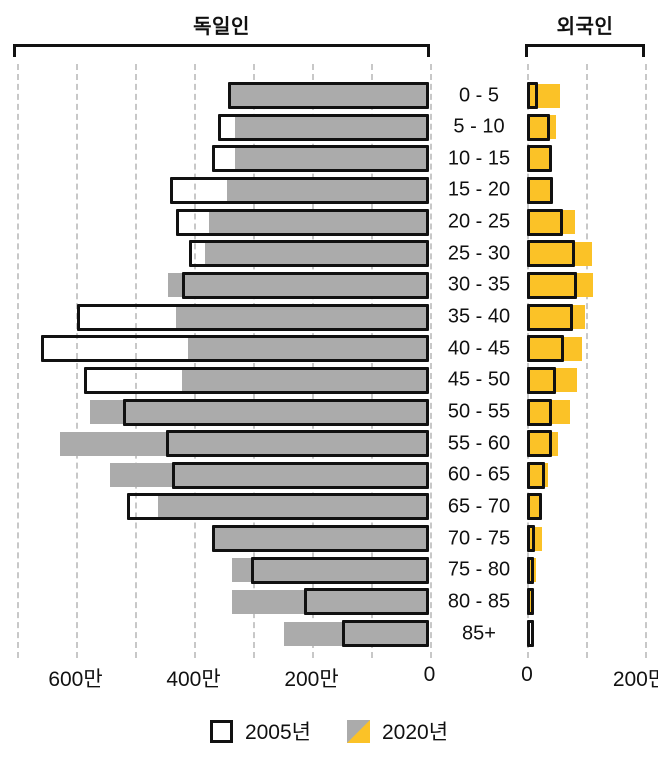 The height and width of the screenshot is (763, 658). I want to click on age-label-60-65: 60 - 65, so click(479, 474).